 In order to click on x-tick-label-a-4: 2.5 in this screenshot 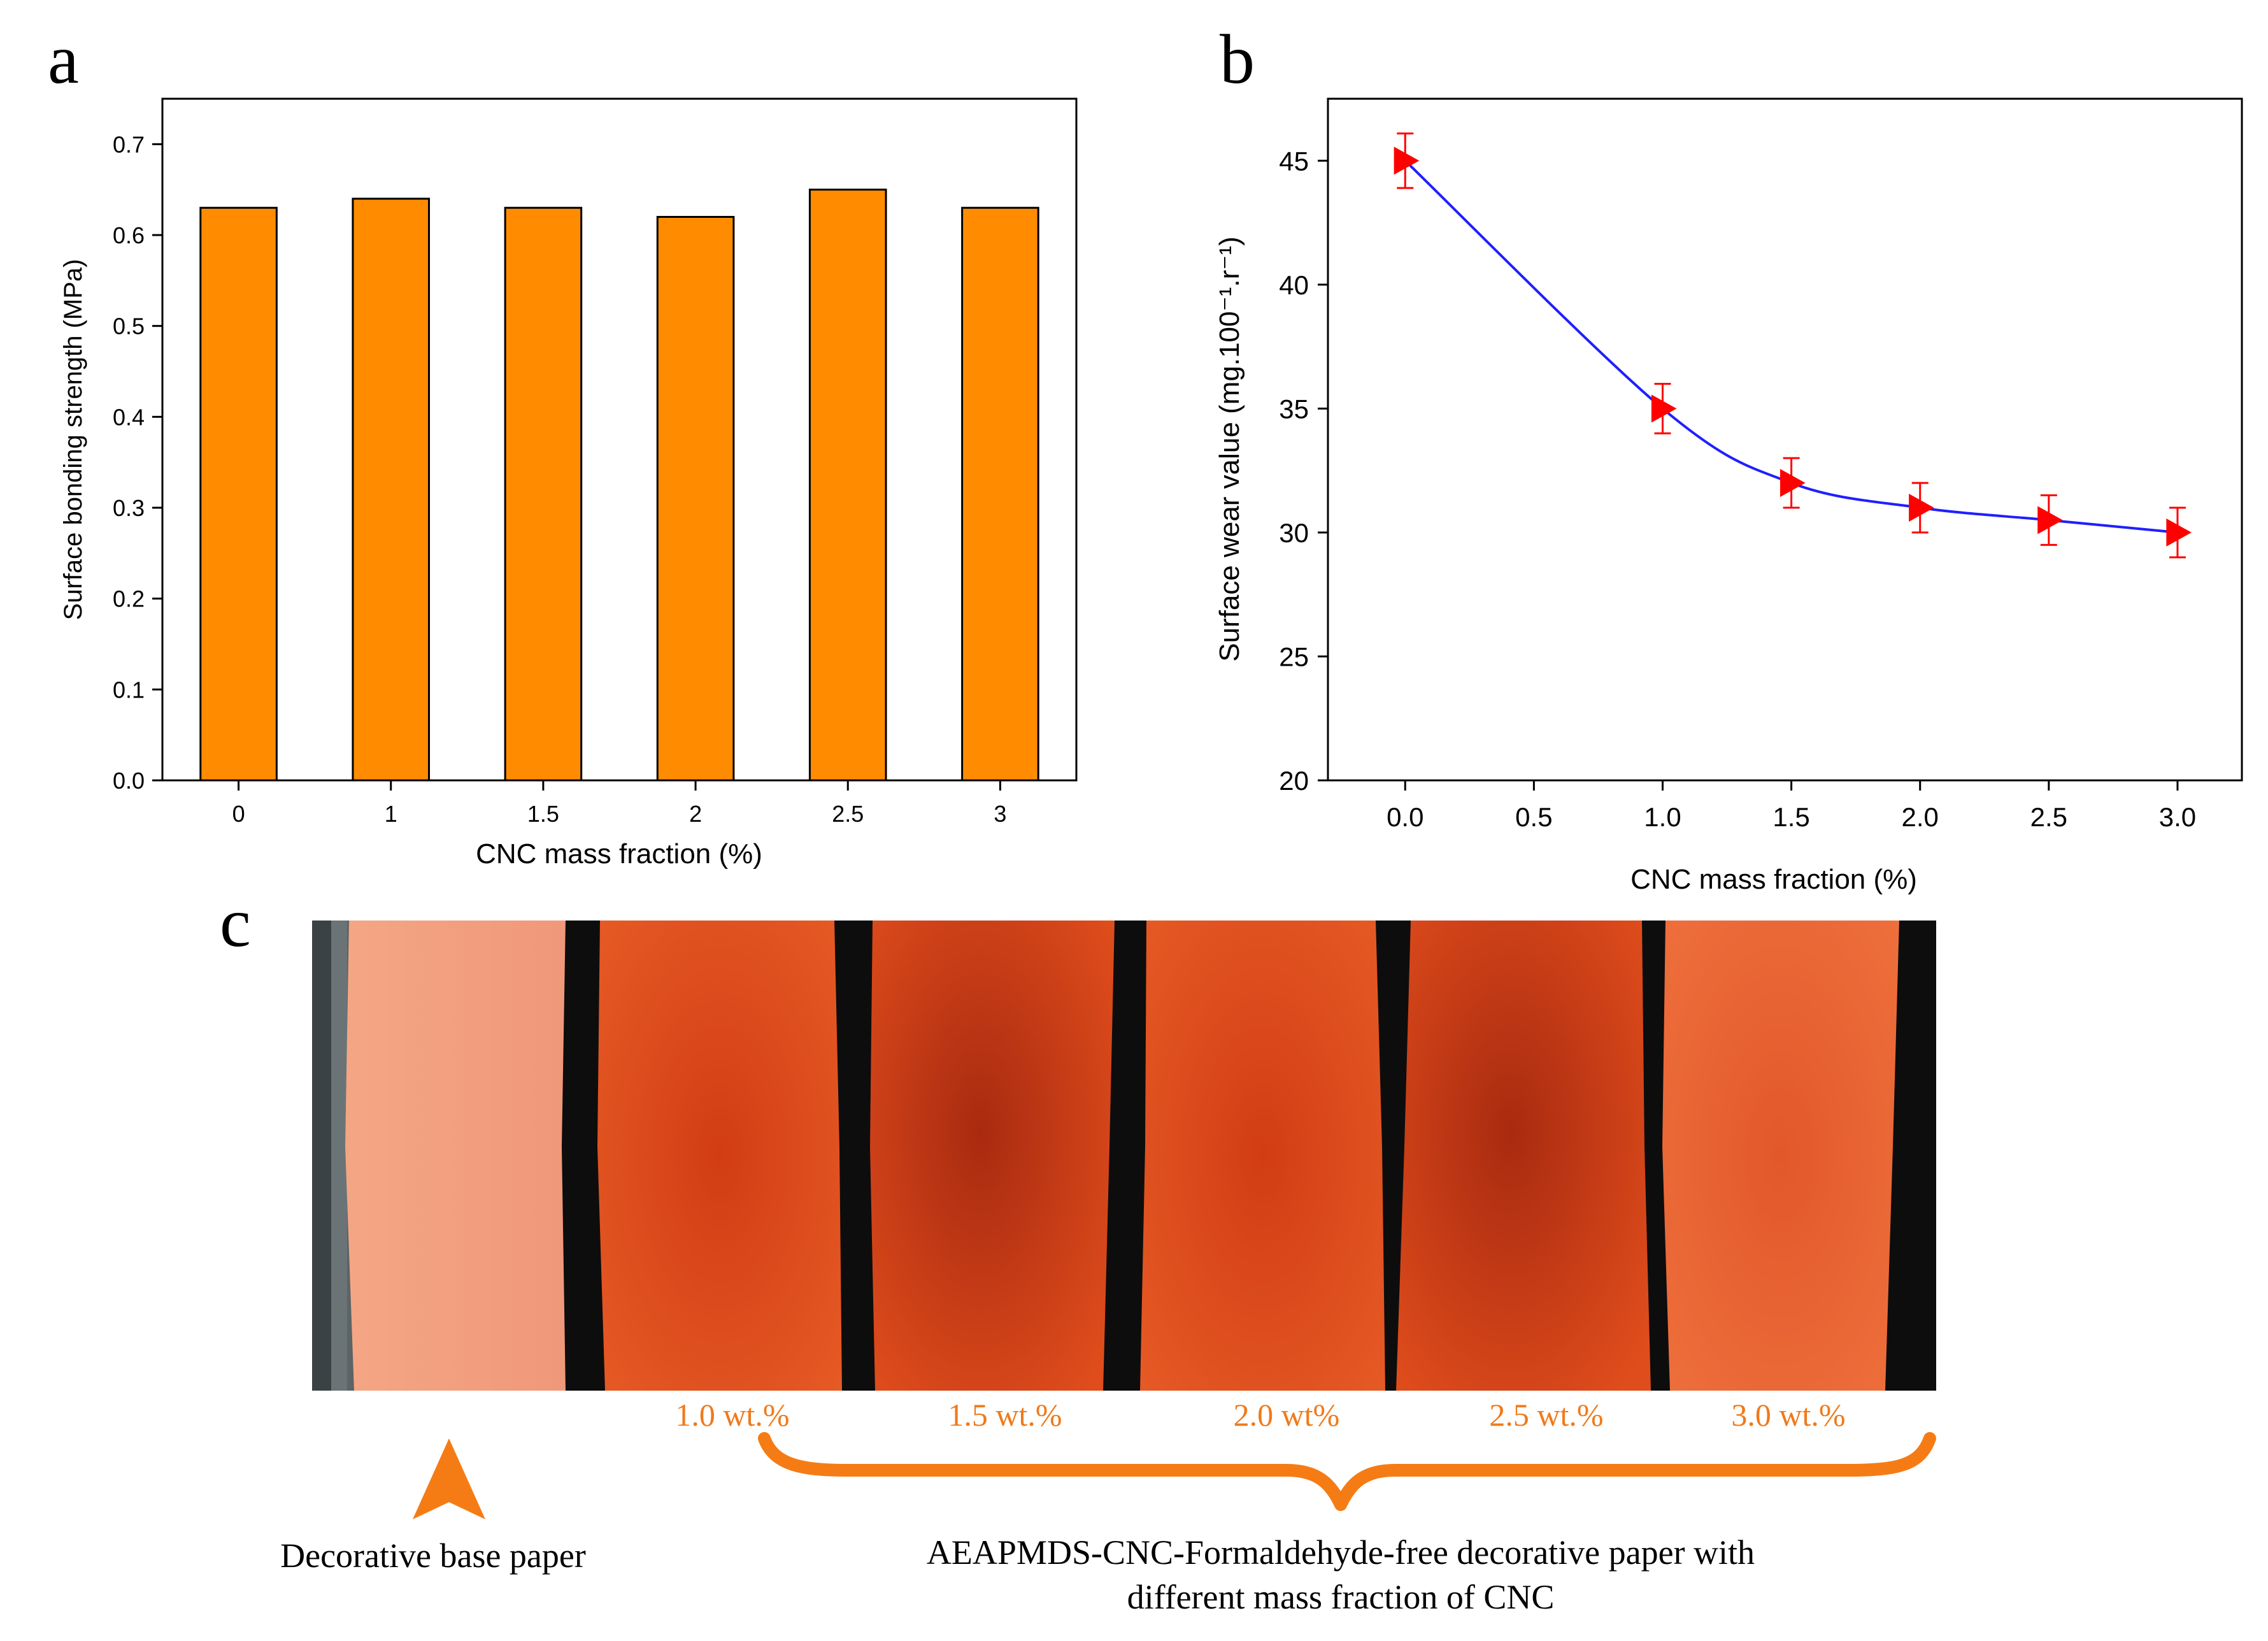, I will do `click(848, 814)`.